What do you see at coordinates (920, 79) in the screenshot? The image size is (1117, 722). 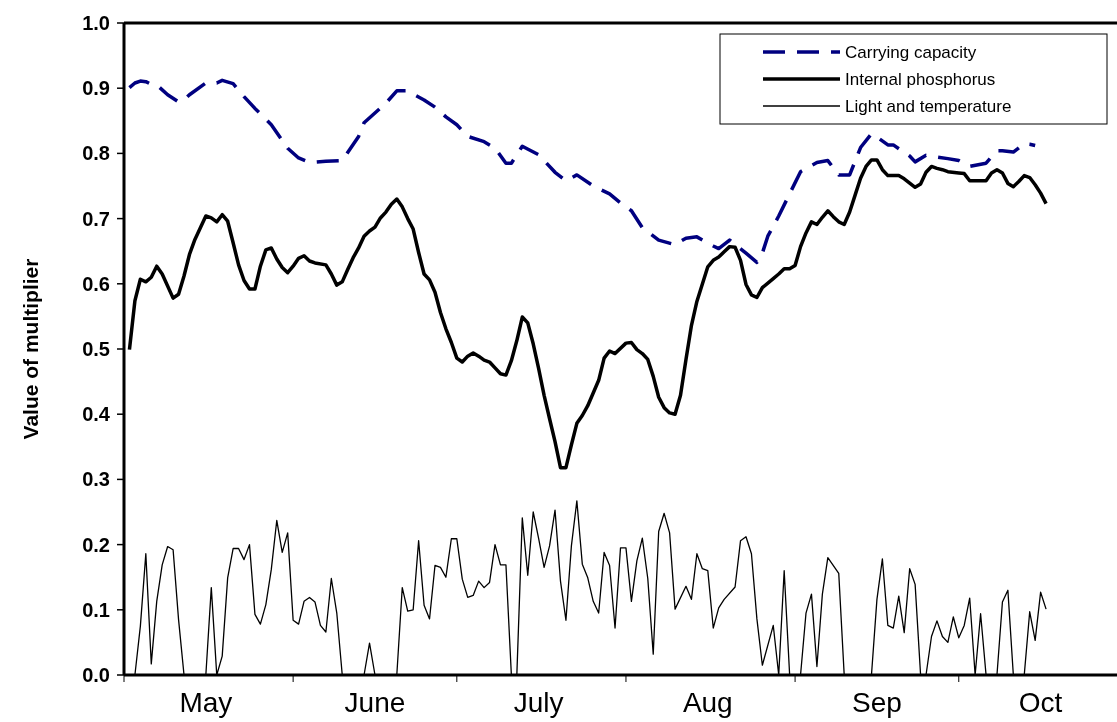 I see `legend-label: Internal phosphorus` at bounding box center [920, 79].